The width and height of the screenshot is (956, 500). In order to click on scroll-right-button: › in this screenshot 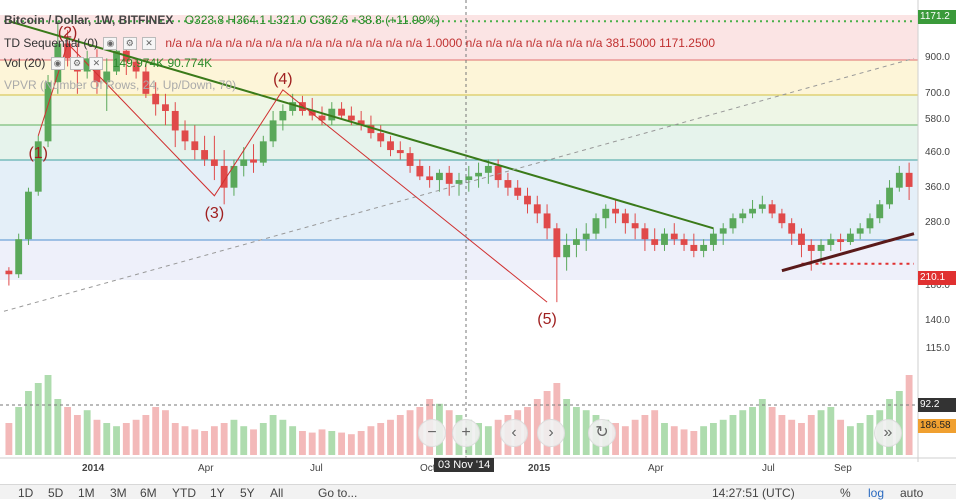, I will do `click(551, 433)`.